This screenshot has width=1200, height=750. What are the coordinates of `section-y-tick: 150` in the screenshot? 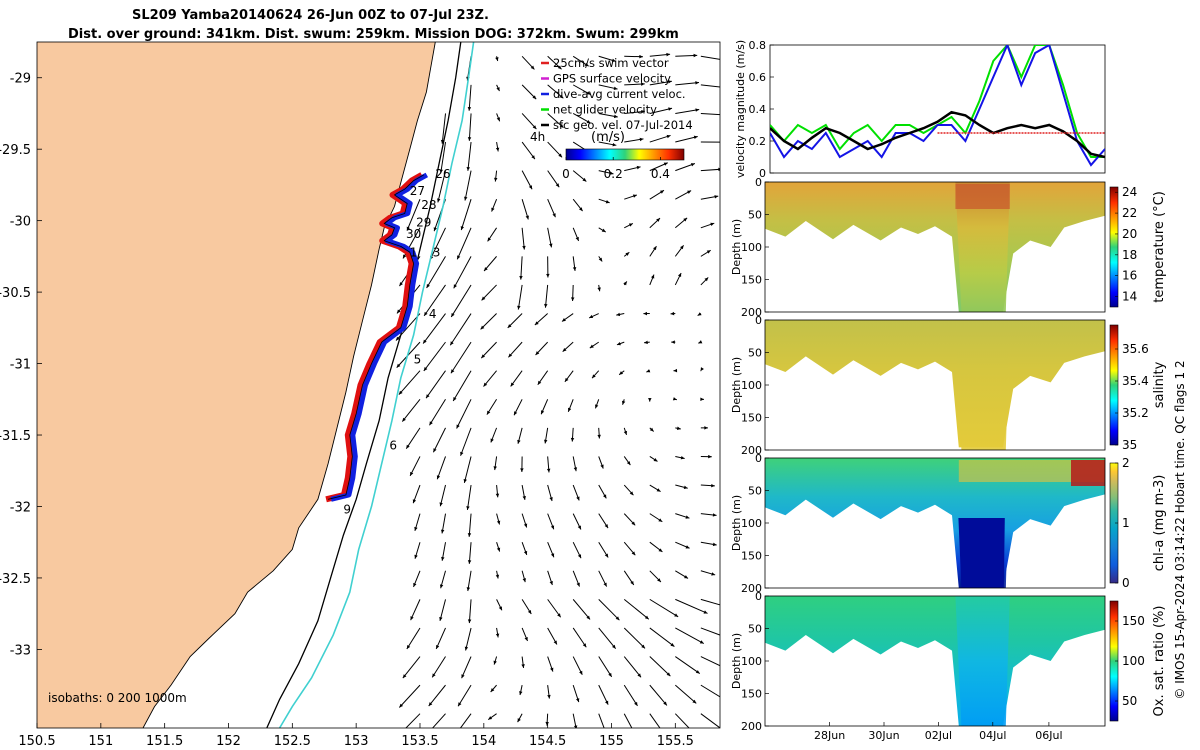 It's located at (755, 418).